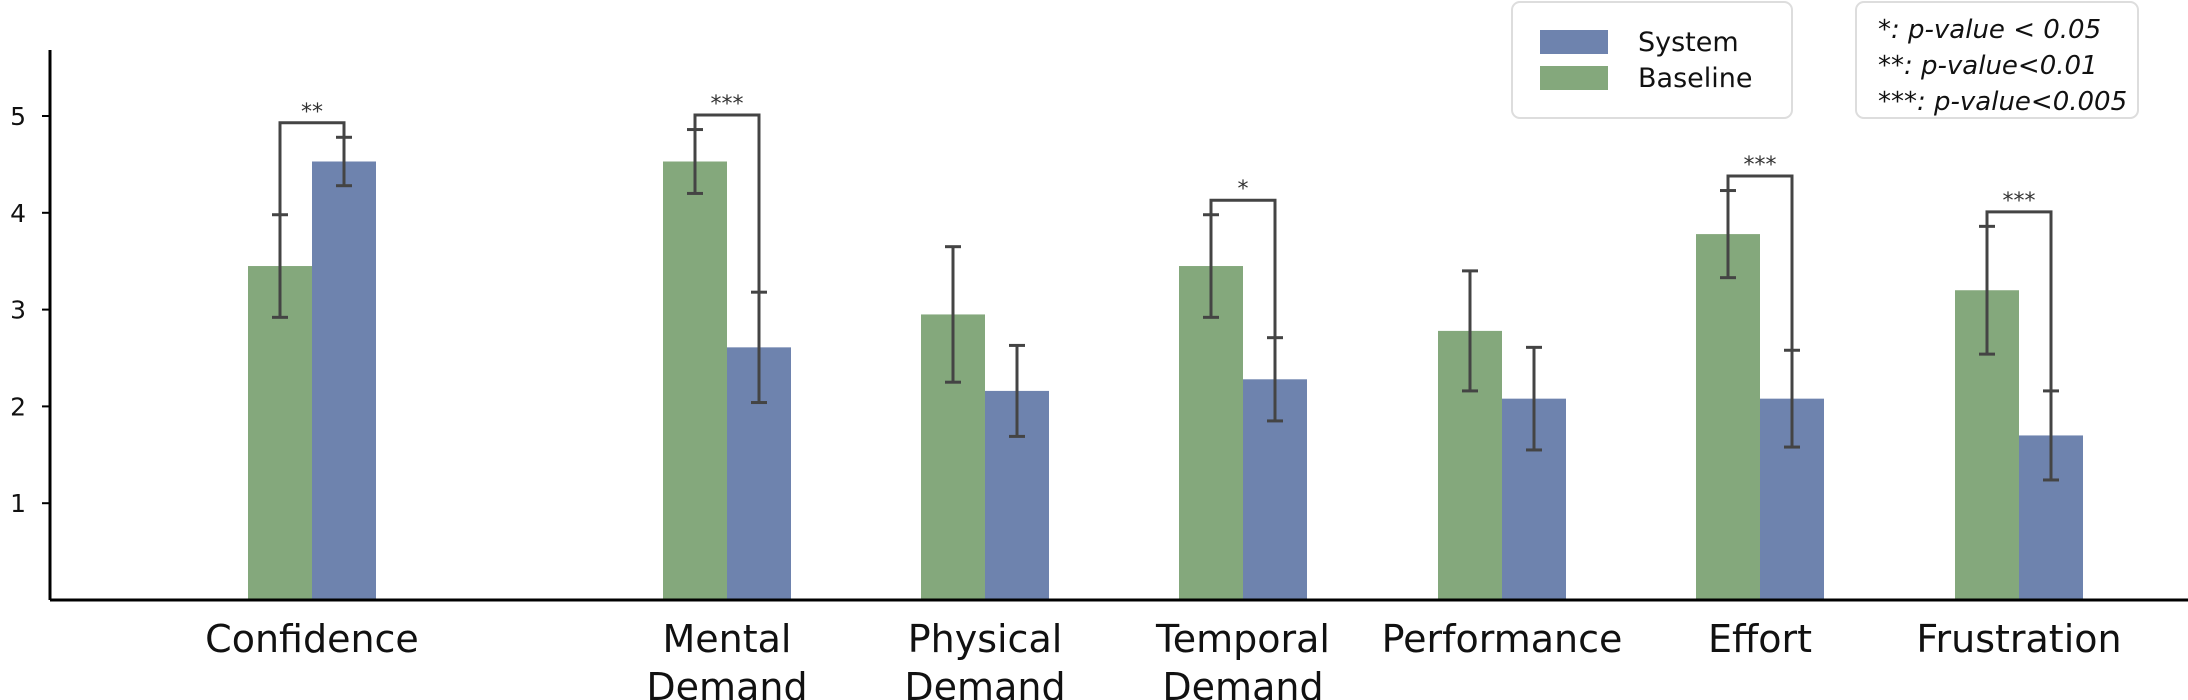 The image size is (2188, 700). What do you see at coordinates (18, 310) in the screenshot?
I see `y-tick-label: 3` at bounding box center [18, 310].